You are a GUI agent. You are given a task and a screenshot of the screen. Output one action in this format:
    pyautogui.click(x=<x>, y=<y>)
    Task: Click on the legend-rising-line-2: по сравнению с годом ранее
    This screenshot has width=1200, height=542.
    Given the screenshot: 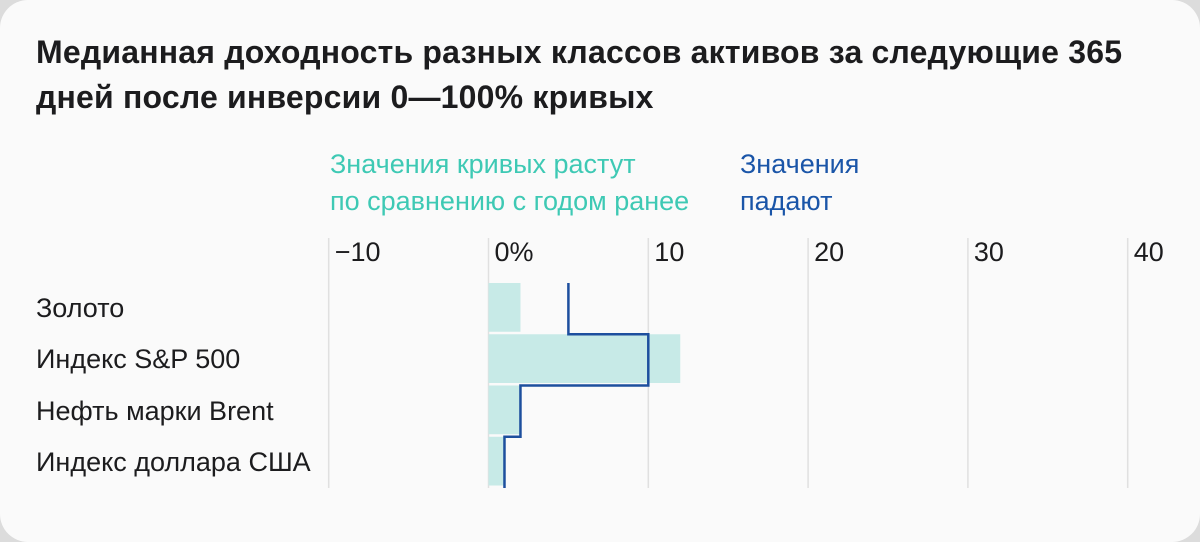 What is the action you would take?
    pyautogui.click(x=510, y=201)
    